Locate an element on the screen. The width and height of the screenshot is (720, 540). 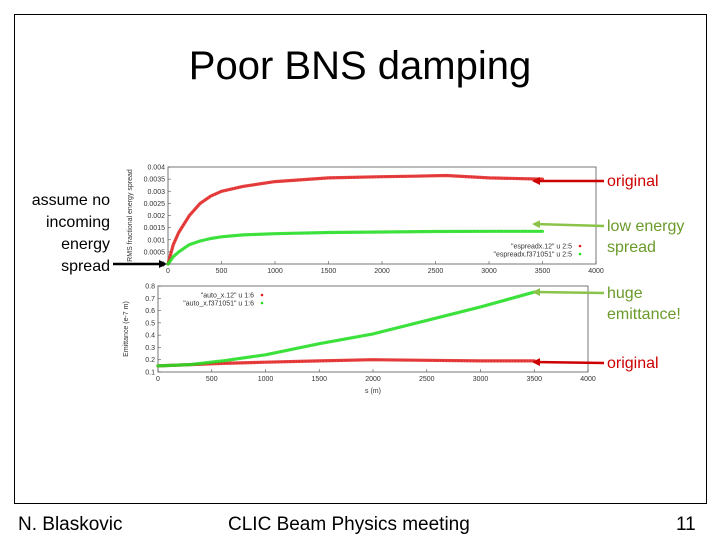
energy-chart-series-2-line is located at coordinates (355, 247).